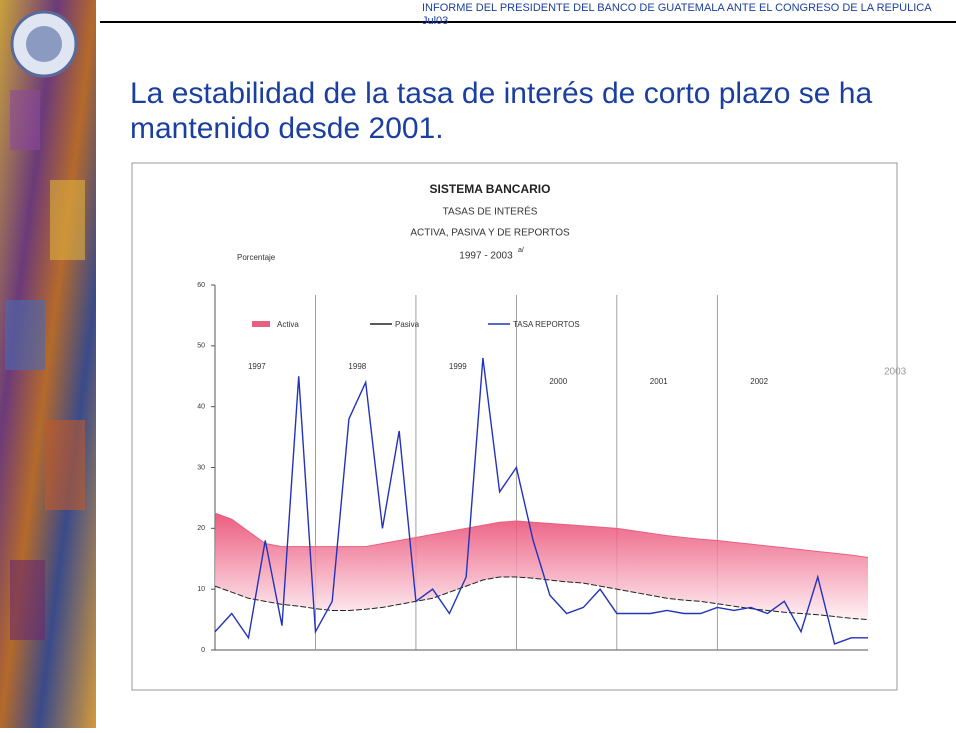 This screenshot has height=733, width=956. What do you see at coordinates (407, 324) in the screenshot?
I see `legend-label: Pasiva` at bounding box center [407, 324].